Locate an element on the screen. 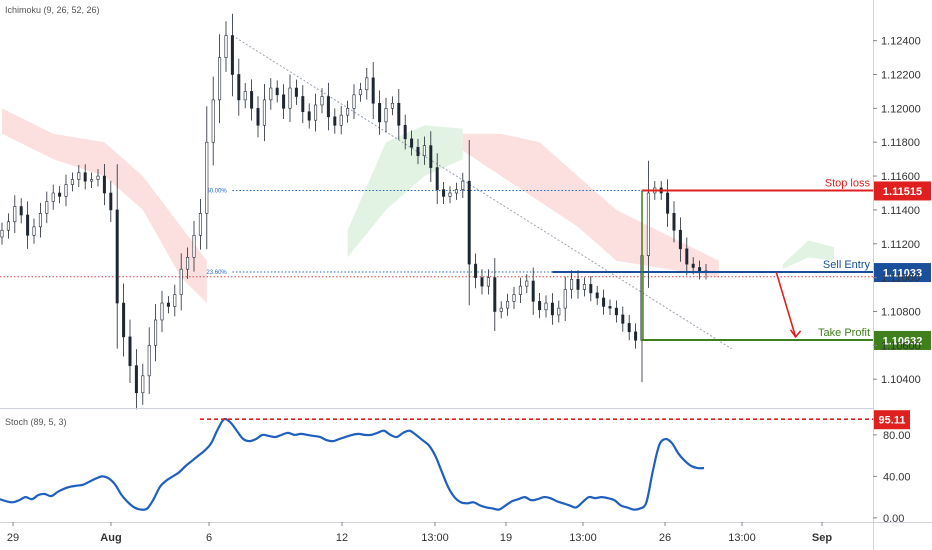 Image resolution: width=932 pixels, height=550 pixels. price-tick-label: 1.12400 is located at coordinates (901, 42).